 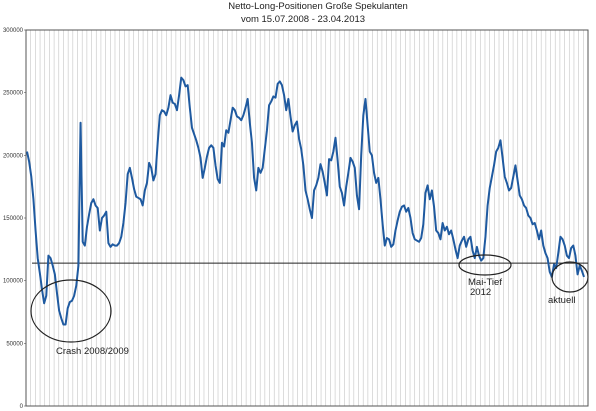 What do you see at coordinates (303, 19) in the screenshot?
I see `chart-subtitle: vom 15.07.2008 - 23.04.2013` at bounding box center [303, 19].